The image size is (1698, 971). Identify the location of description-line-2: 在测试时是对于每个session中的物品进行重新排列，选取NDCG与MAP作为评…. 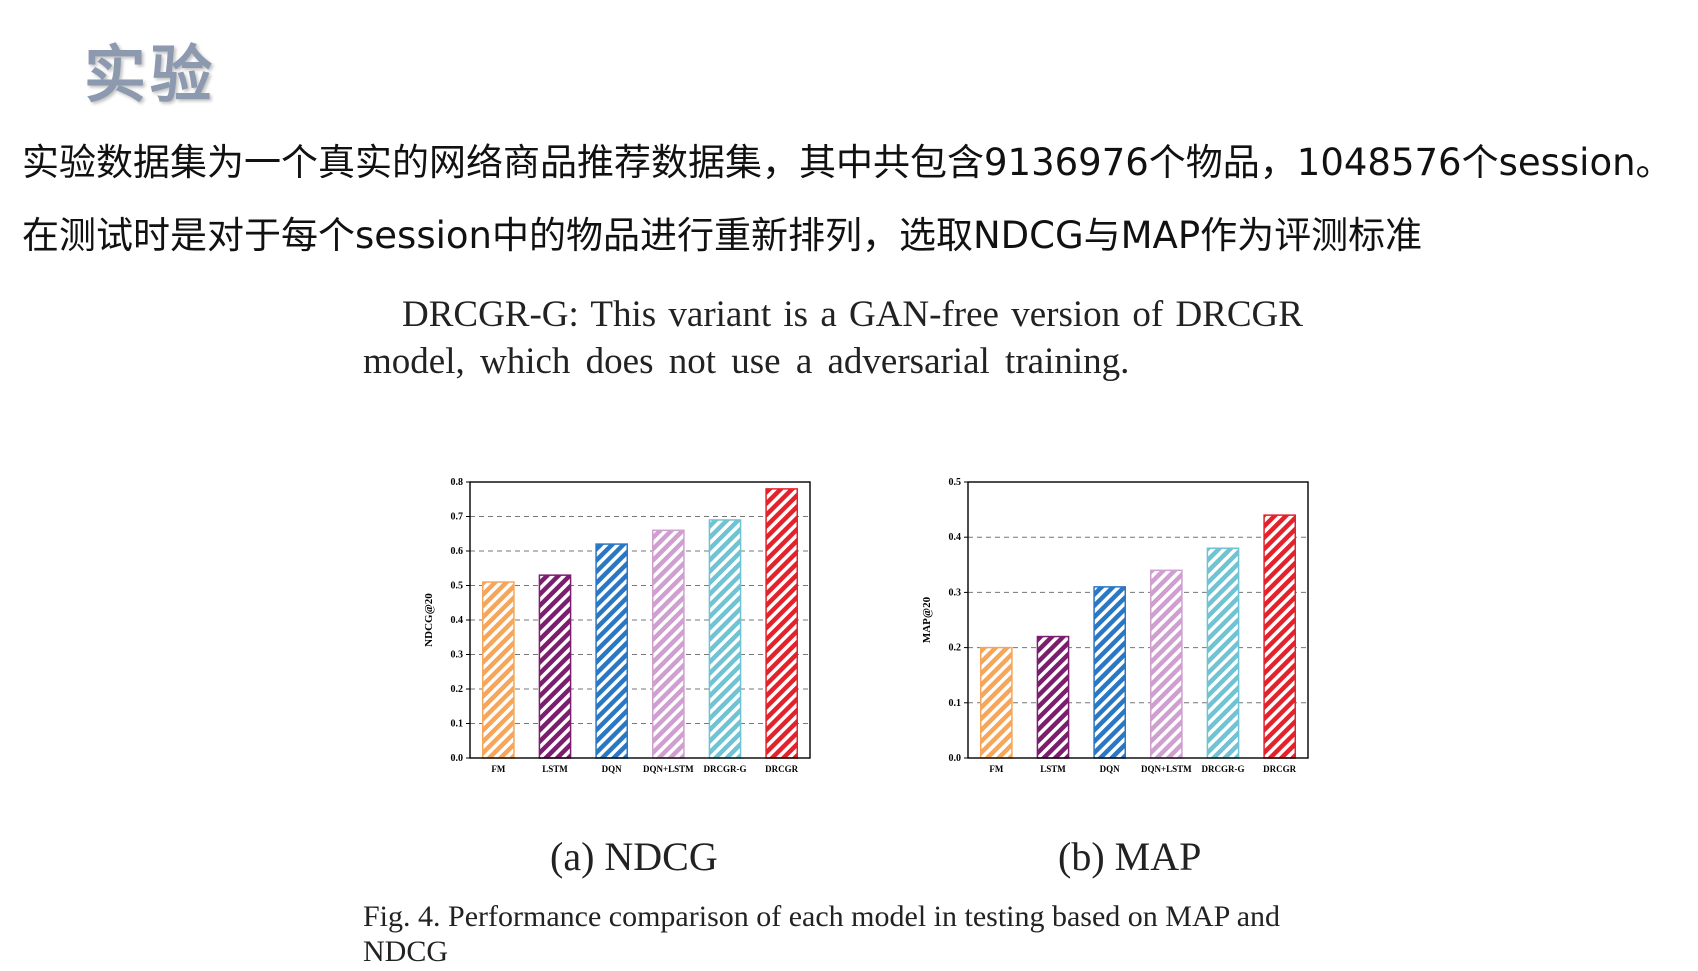
(722, 235).